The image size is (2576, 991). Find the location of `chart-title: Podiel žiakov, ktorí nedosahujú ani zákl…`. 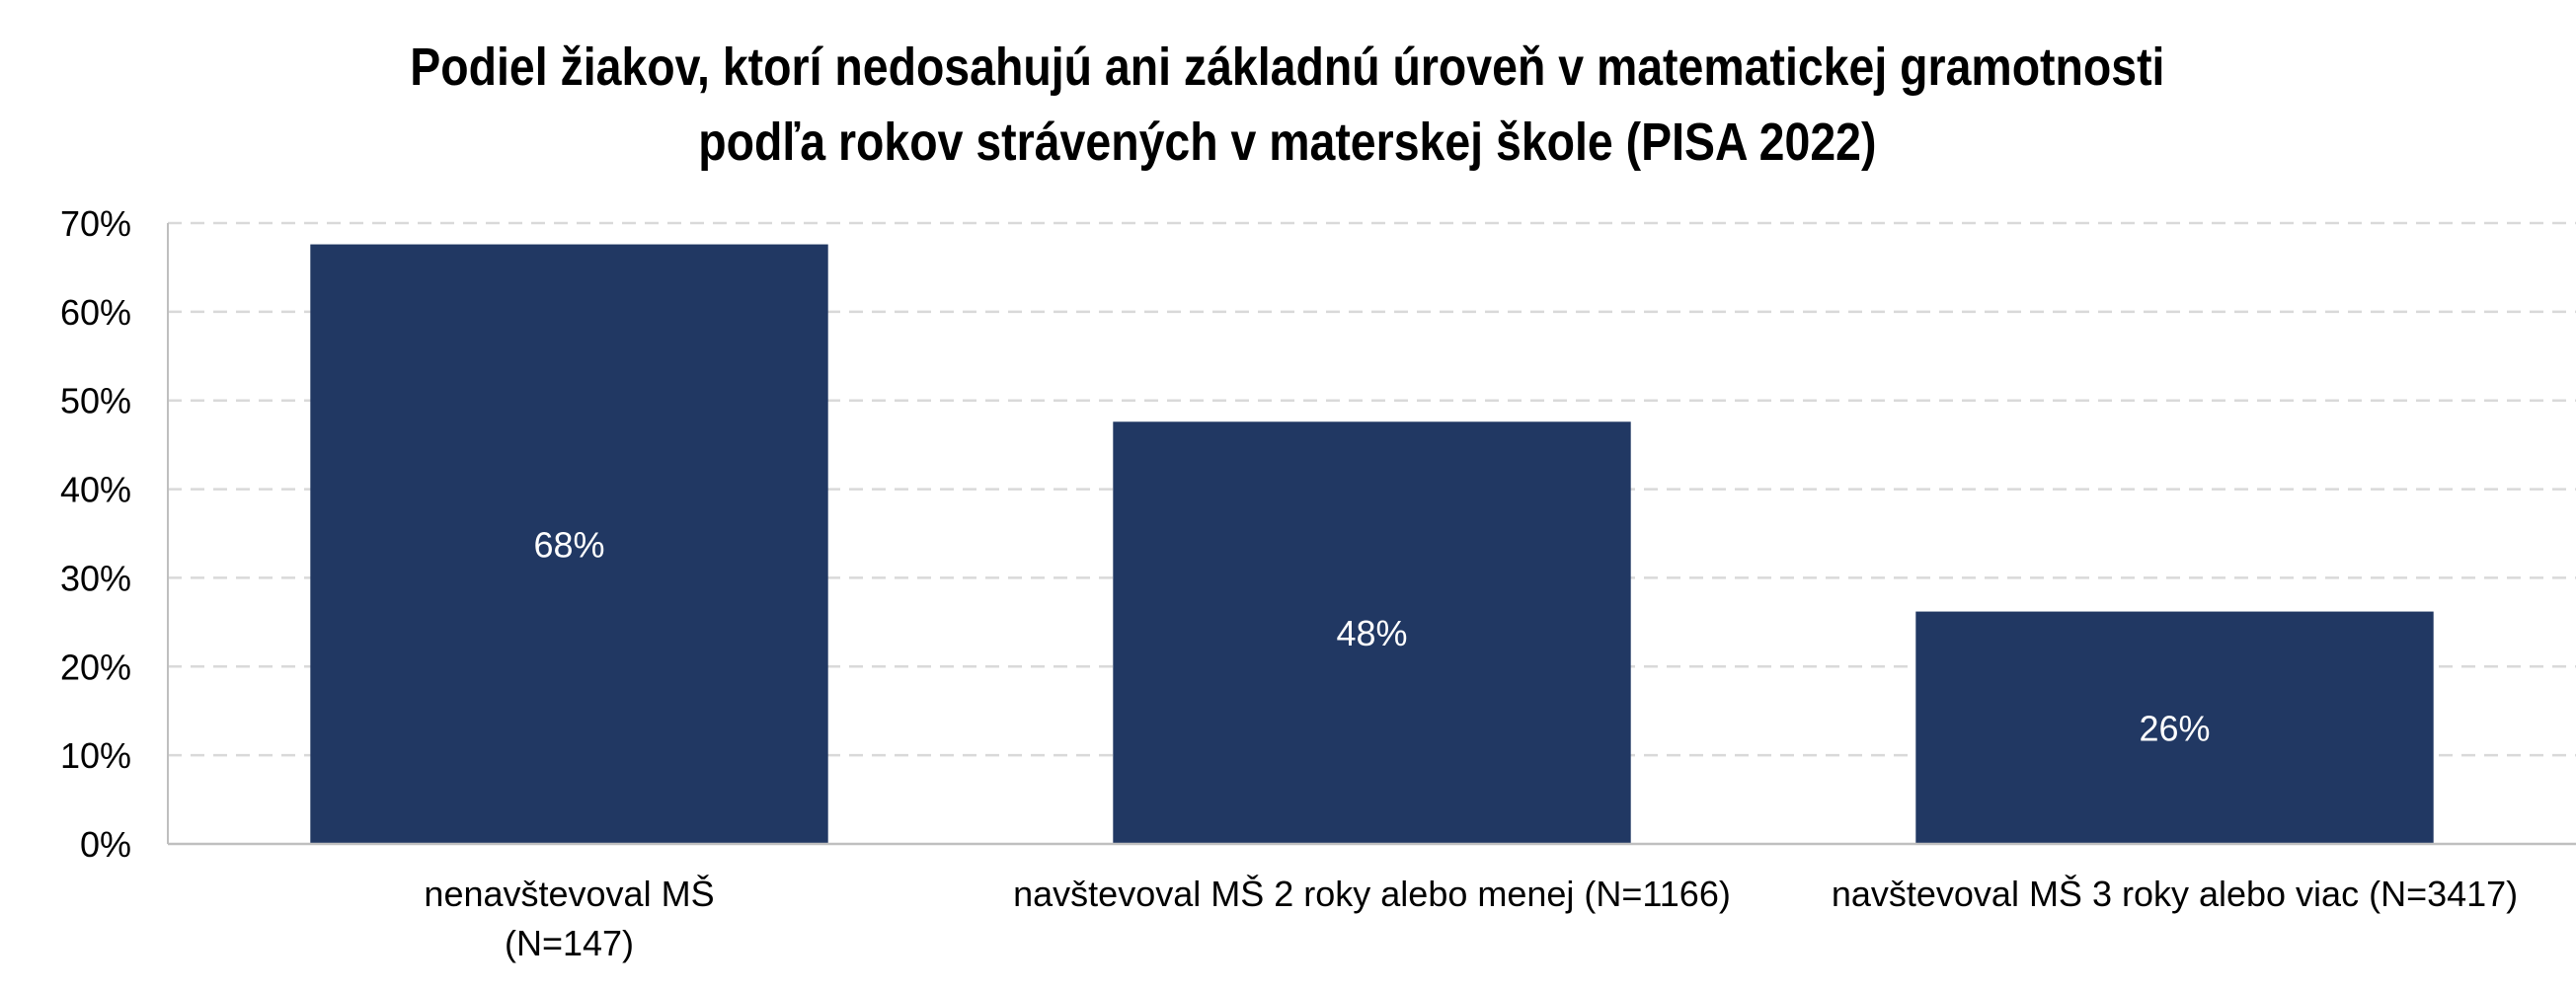

chart-title: Podiel žiakov, ktorí nedosahujú ani zákl… is located at coordinates (1287, 105).